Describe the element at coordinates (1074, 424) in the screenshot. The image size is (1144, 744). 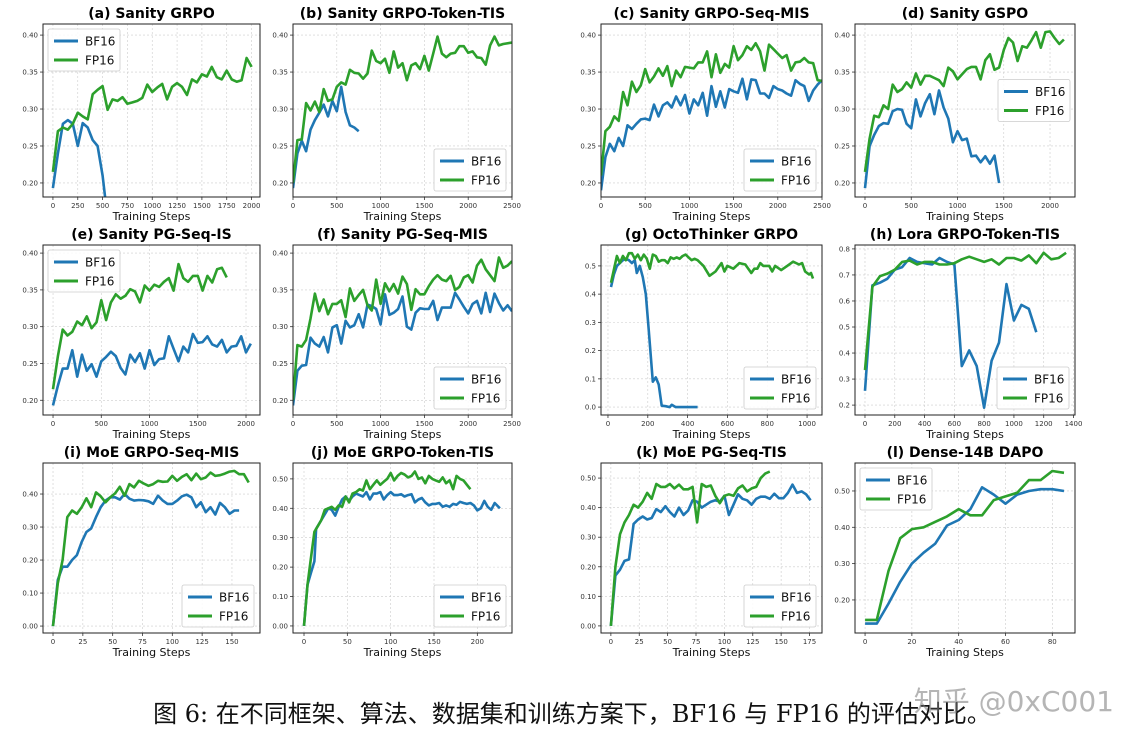
I see `x-tick-label: 1400` at that location.